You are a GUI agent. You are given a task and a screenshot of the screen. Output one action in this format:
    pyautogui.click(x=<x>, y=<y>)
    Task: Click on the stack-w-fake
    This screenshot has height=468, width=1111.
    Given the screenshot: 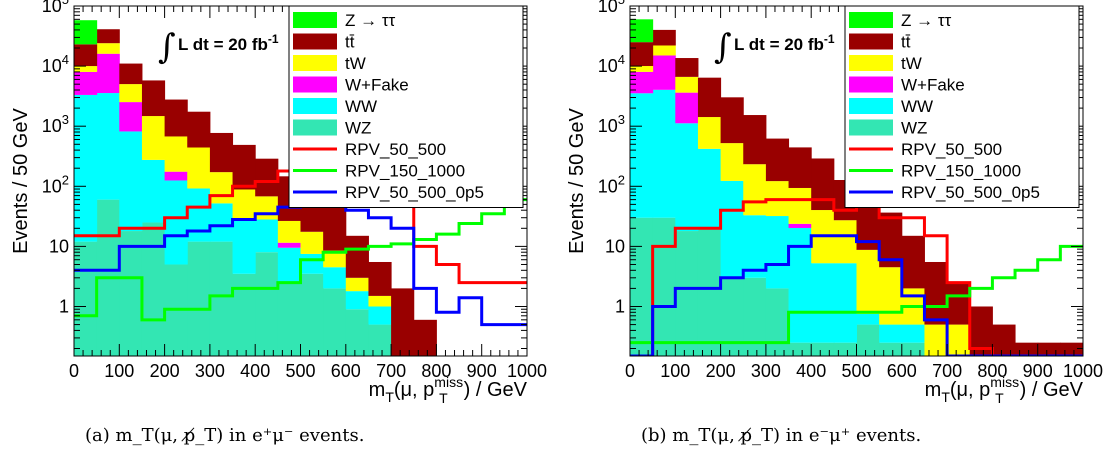 What is the action you would take?
    pyautogui.click(x=721, y=141)
    